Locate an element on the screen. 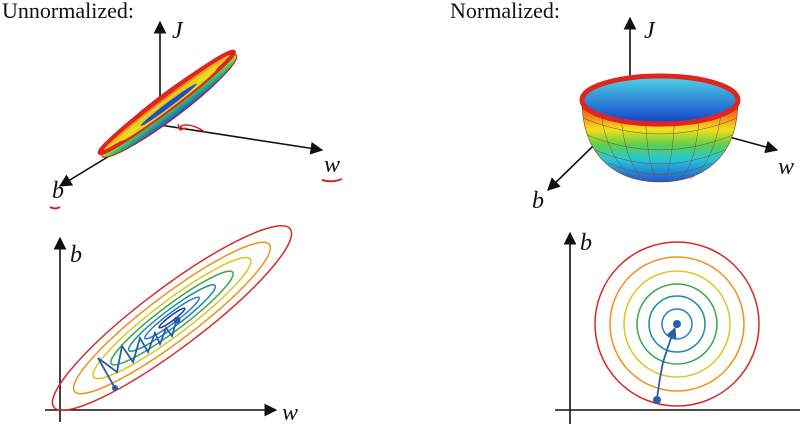  unnormalized-contours: b w is located at coordinates (171, 325).